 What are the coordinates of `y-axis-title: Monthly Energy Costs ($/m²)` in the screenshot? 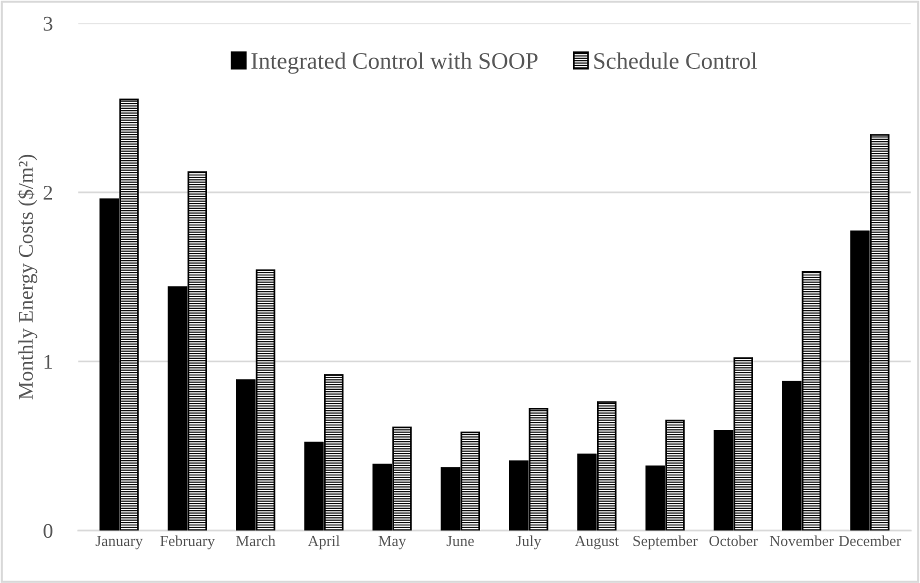 It's located at (28, 277).